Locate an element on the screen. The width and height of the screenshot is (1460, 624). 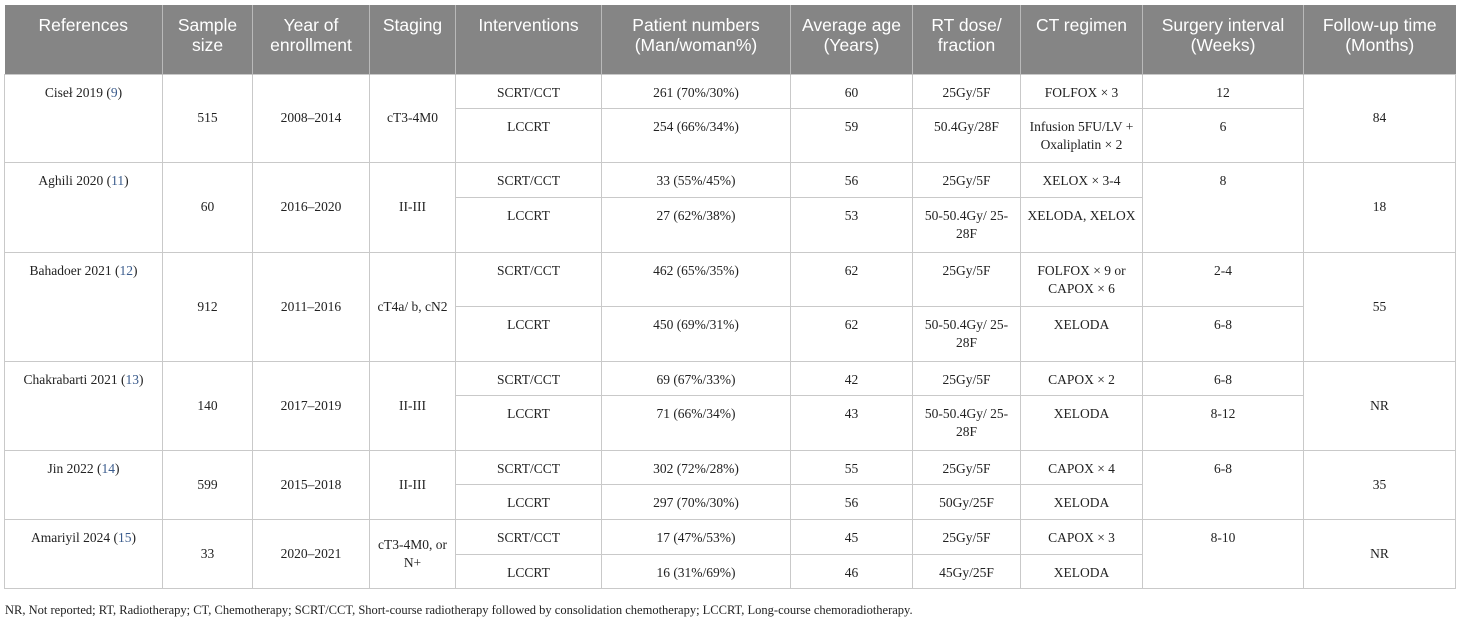
age-cell: 53 is located at coordinates (851, 224).